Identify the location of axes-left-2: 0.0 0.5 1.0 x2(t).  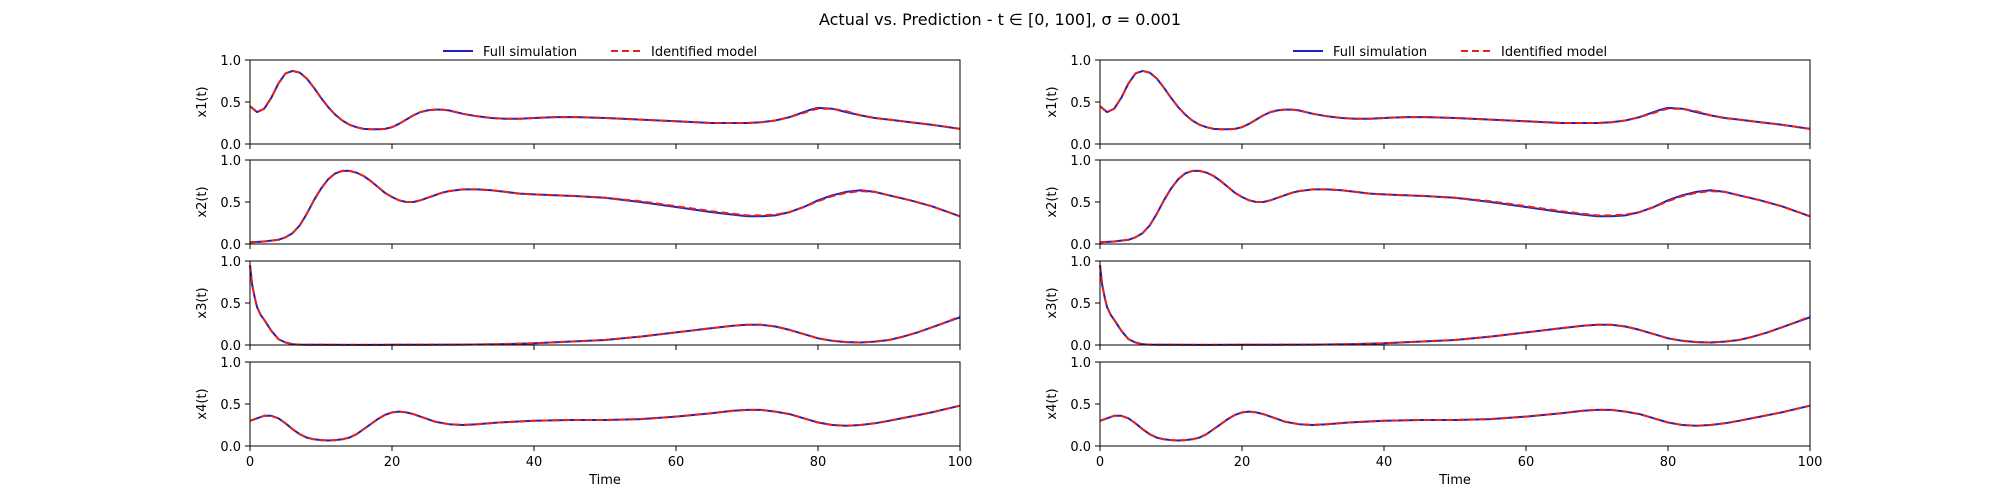
(578, 203).